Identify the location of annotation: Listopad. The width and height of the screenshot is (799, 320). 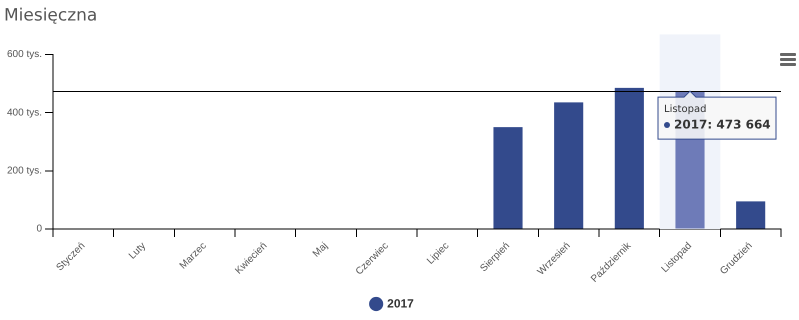
(685, 109).